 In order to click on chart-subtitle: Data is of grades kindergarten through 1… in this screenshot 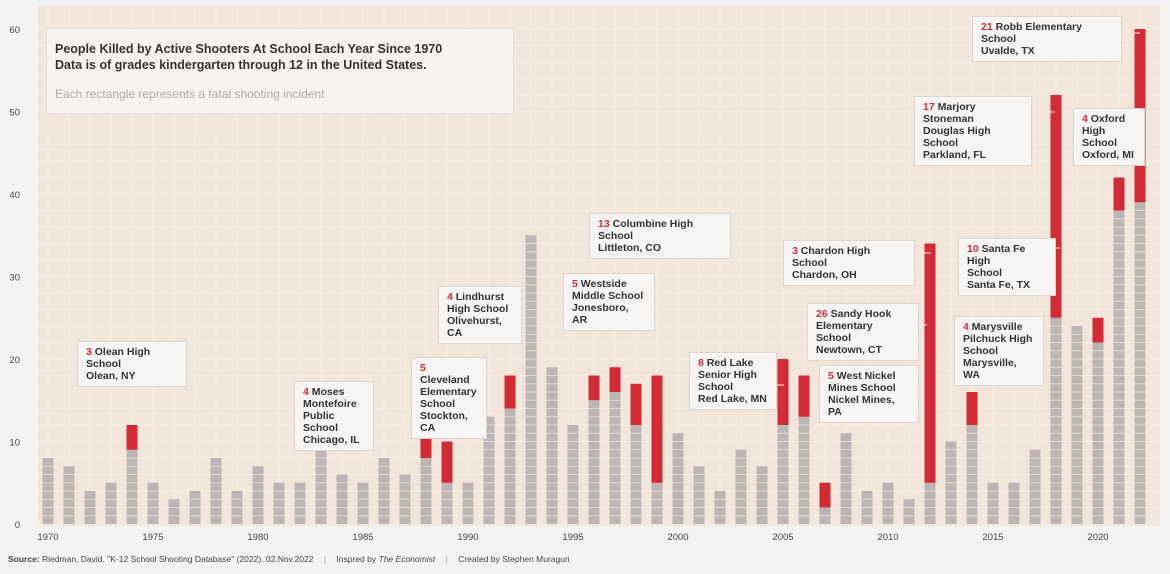, I will do `click(241, 65)`.